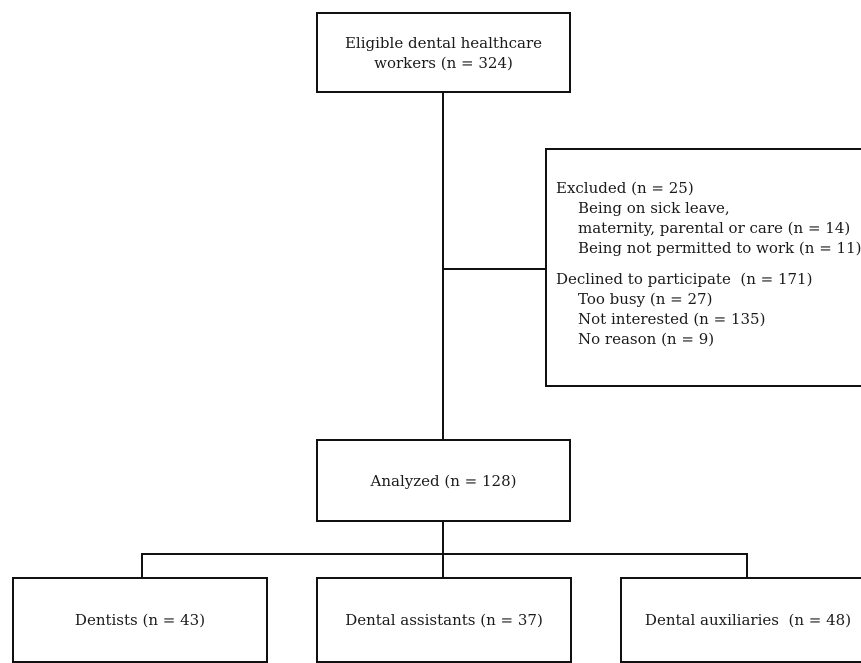 This screenshot has height=663, width=861. I want to click on assistants-label: Dental assistants (n = 37), so click(444, 620).